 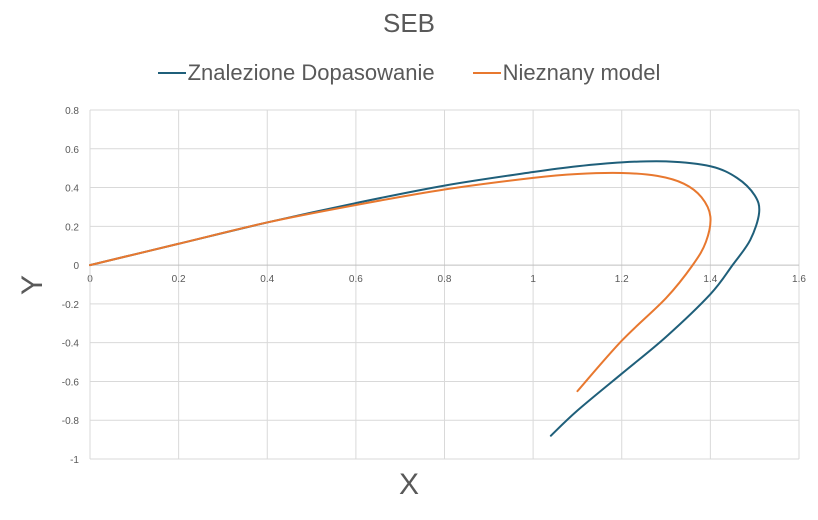 What do you see at coordinates (76, 266) in the screenshot?
I see `y-tick-label: 0` at bounding box center [76, 266].